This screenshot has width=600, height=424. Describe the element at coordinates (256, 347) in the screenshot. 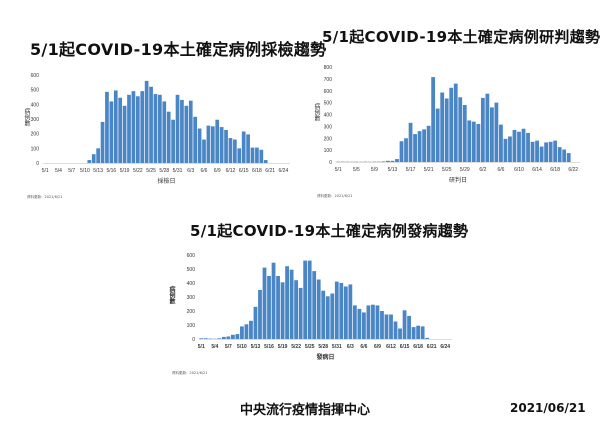

I see `chart3-xtick-label: 5/13` at that location.